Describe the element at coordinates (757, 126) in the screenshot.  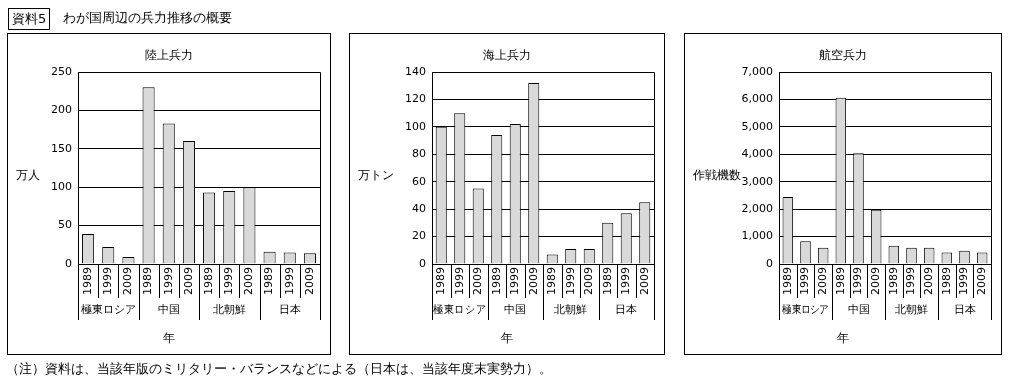
I see `y-tick-label: 5,000` at that location.